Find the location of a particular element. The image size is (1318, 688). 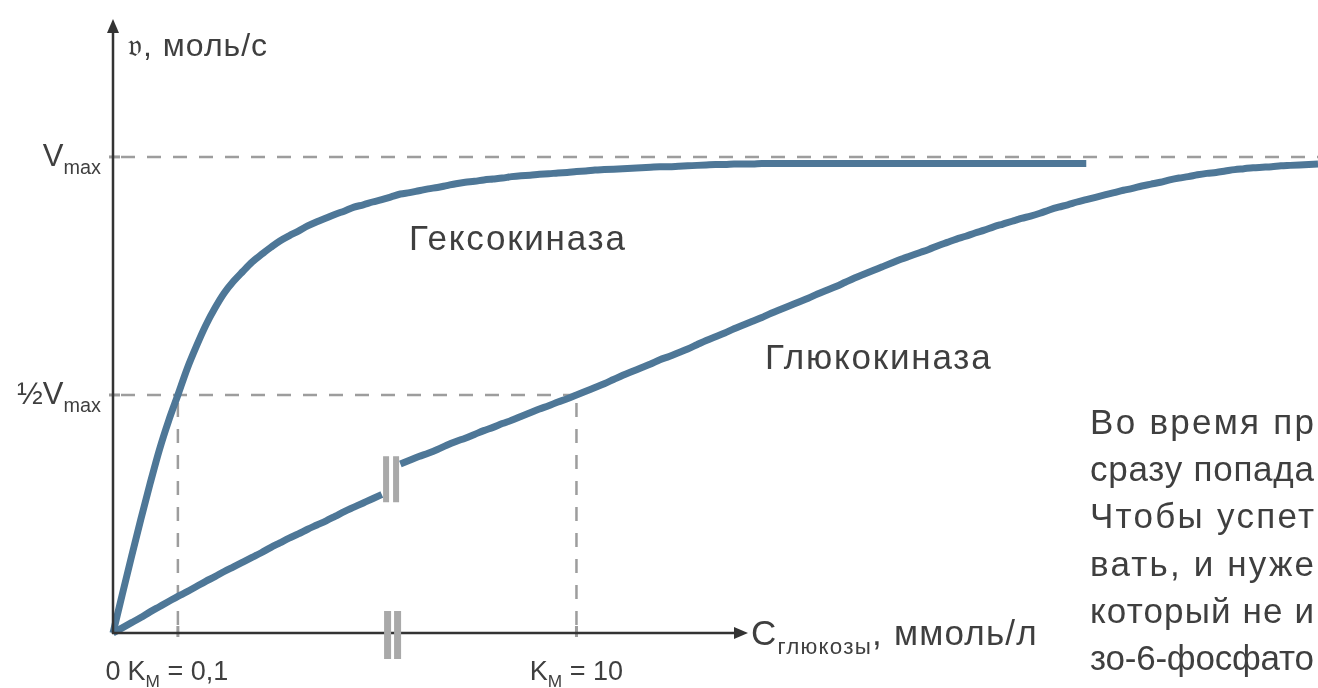

annotation: сразу попада is located at coordinates (1202, 469).